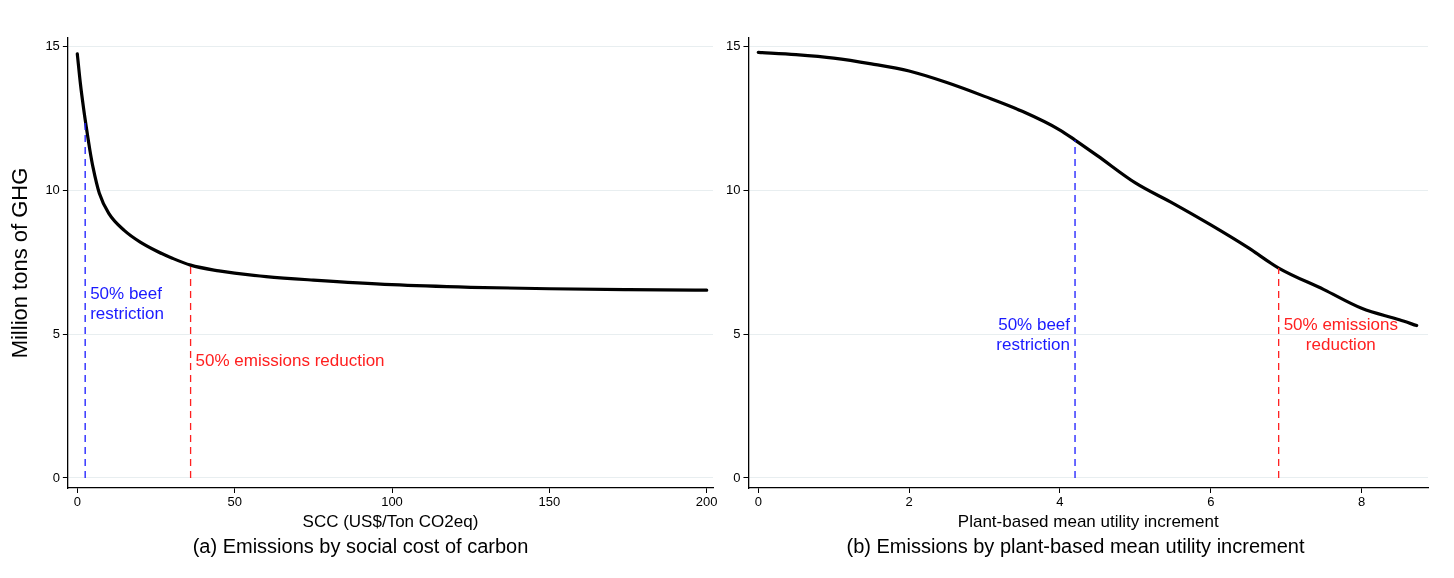  Describe the element at coordinates (1075, 545) in the screenshot. I see `text: (b) Emissions by plant-based mean utility increment` at that location.